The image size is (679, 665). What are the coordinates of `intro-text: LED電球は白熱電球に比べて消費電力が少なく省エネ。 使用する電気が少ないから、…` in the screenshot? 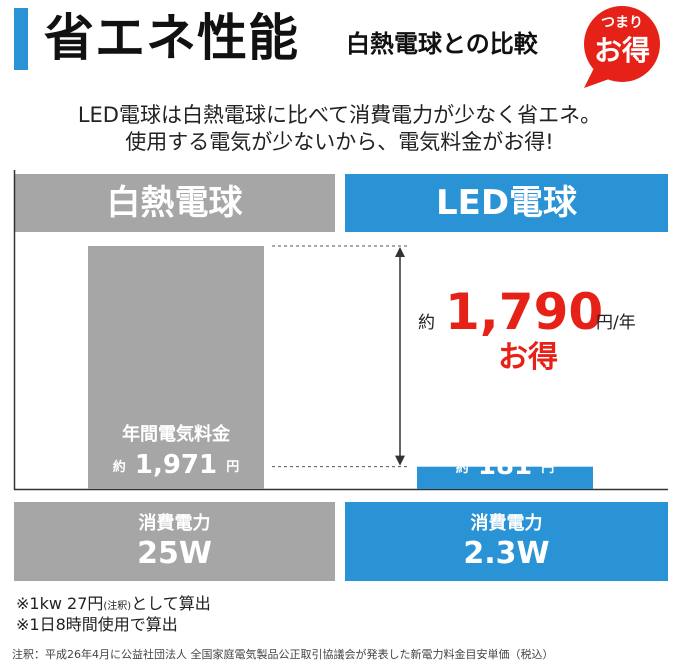 It's located at (339, 129).